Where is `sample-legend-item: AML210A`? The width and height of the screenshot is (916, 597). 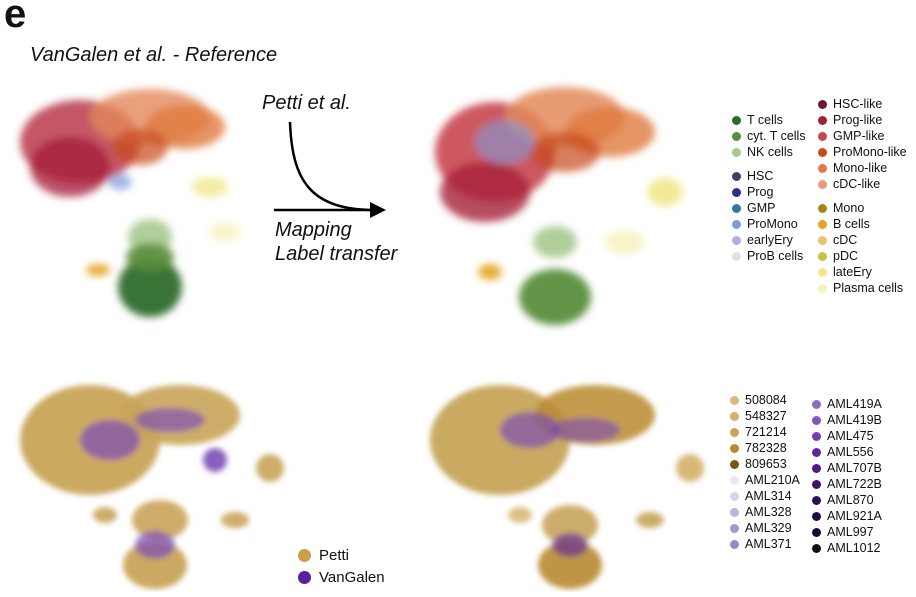 sample-legend-item: AML210A is located at coordinates (765, 480).